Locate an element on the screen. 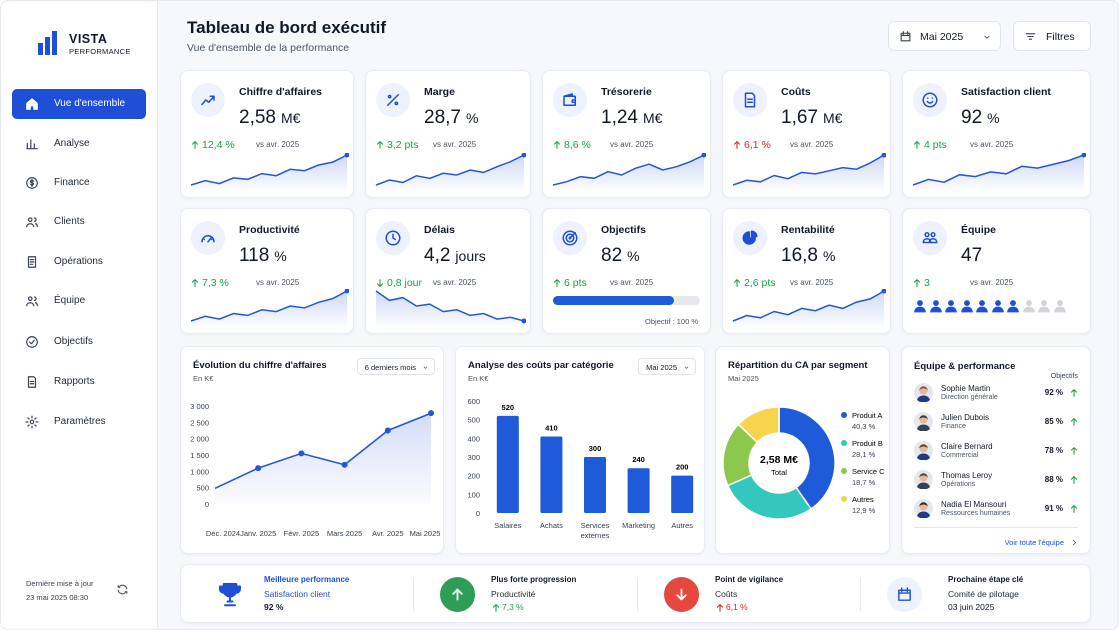 The width and height of the screenshot is (1119, 630). y-tick-label: 0 is located at coordinates (478, 513).